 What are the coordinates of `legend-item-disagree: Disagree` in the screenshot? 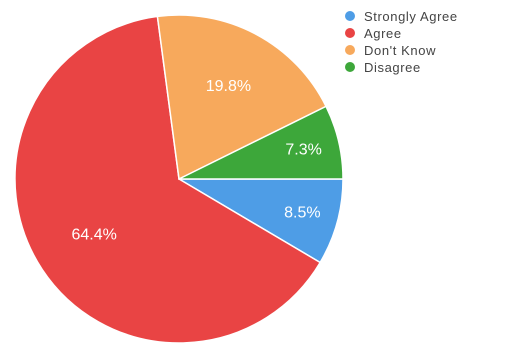 It's located at (401, 67).